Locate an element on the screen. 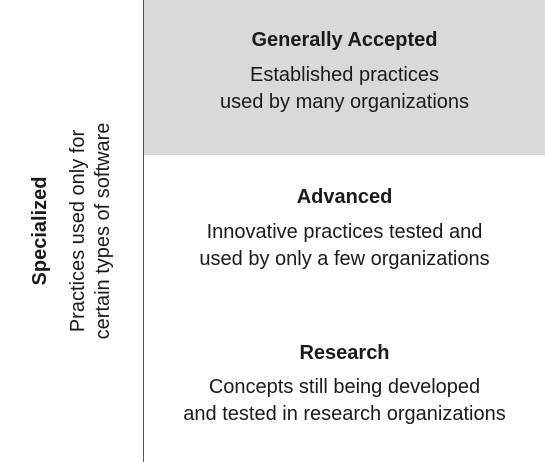  vertical-divider is located at coordinates (143, 231).